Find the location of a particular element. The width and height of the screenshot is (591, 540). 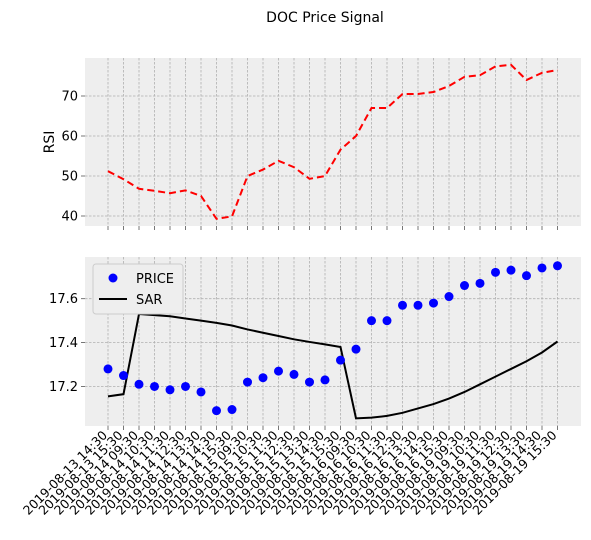

y-tick-label: 60 is located at coordinates (69, 137).